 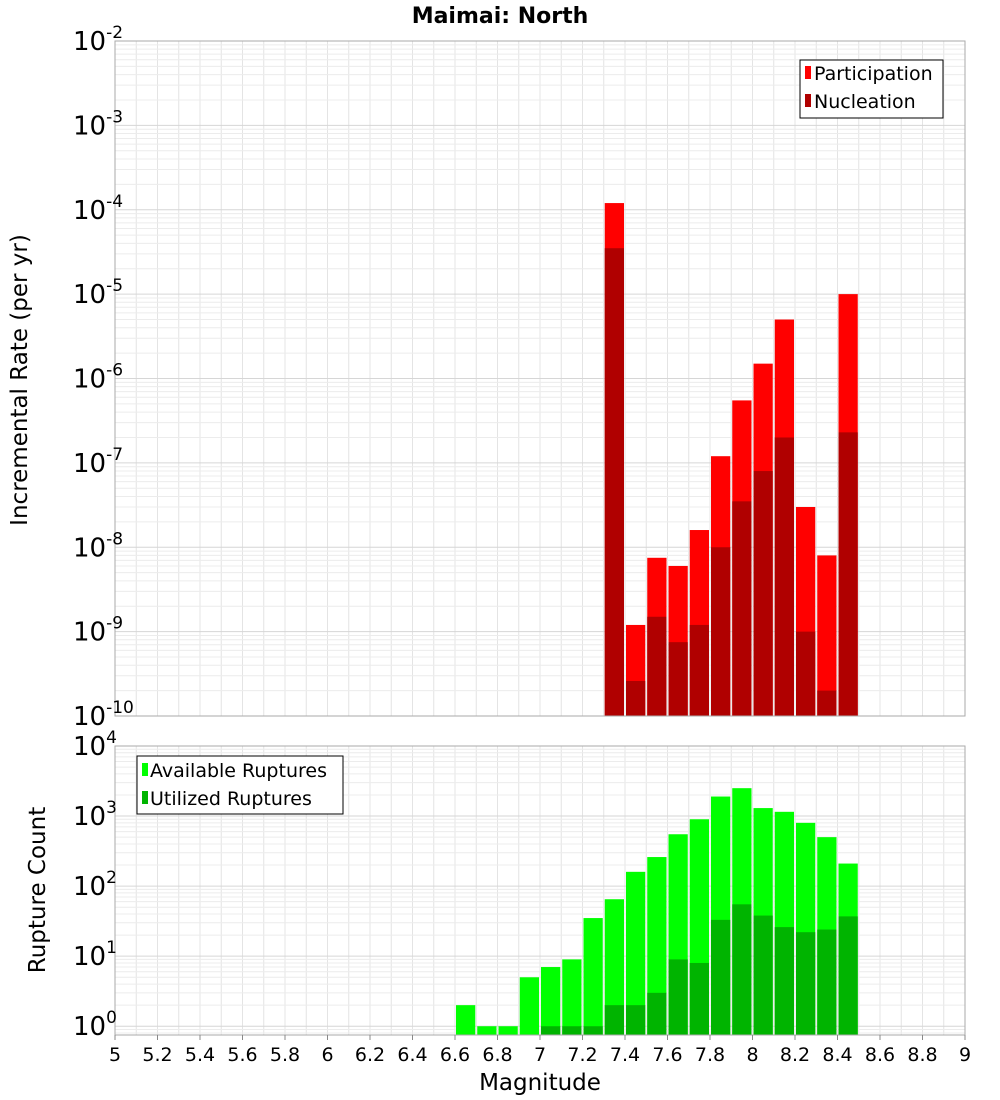 I want to click on top-y-tick-label: 10⁻³, so click(x=98, y=124).